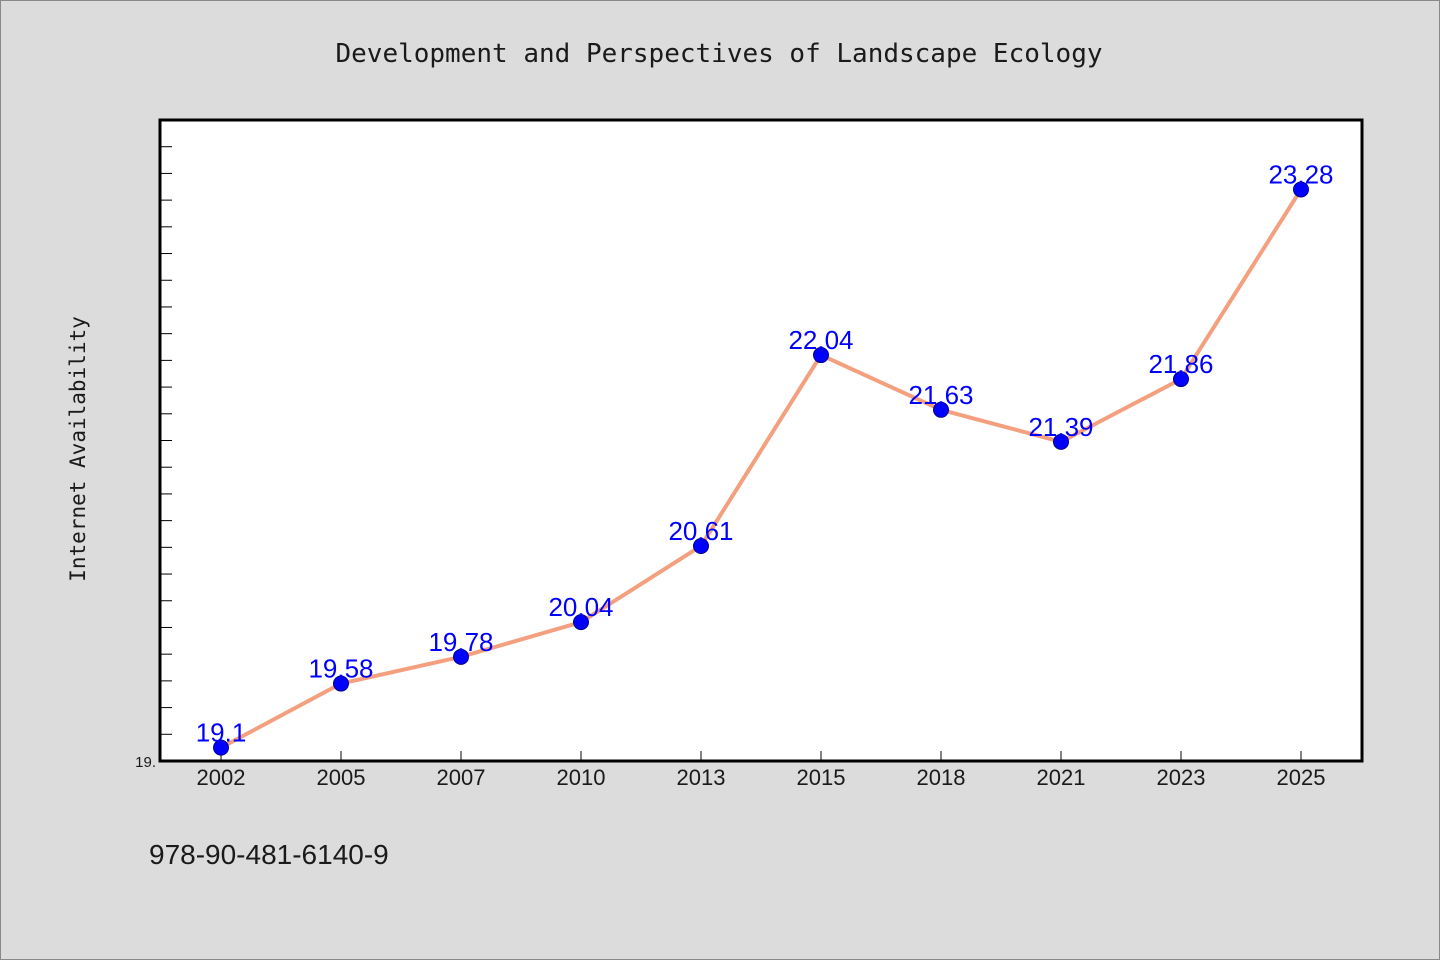 Image resolution: width=1440 pixels, height=960 pixels. I want to click on x-tick-label: 2007, so click(461, 777).